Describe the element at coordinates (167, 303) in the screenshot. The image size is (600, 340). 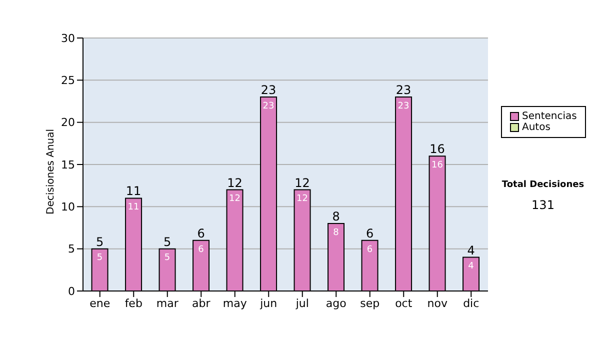
I see `x-tick-label: mar` at that location.